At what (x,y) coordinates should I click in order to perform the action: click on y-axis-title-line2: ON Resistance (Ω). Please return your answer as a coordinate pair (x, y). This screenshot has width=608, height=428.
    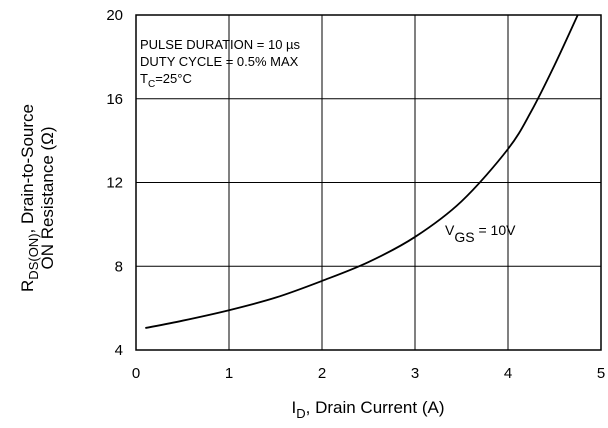
    Looking at the image, I should click on (47, 197).